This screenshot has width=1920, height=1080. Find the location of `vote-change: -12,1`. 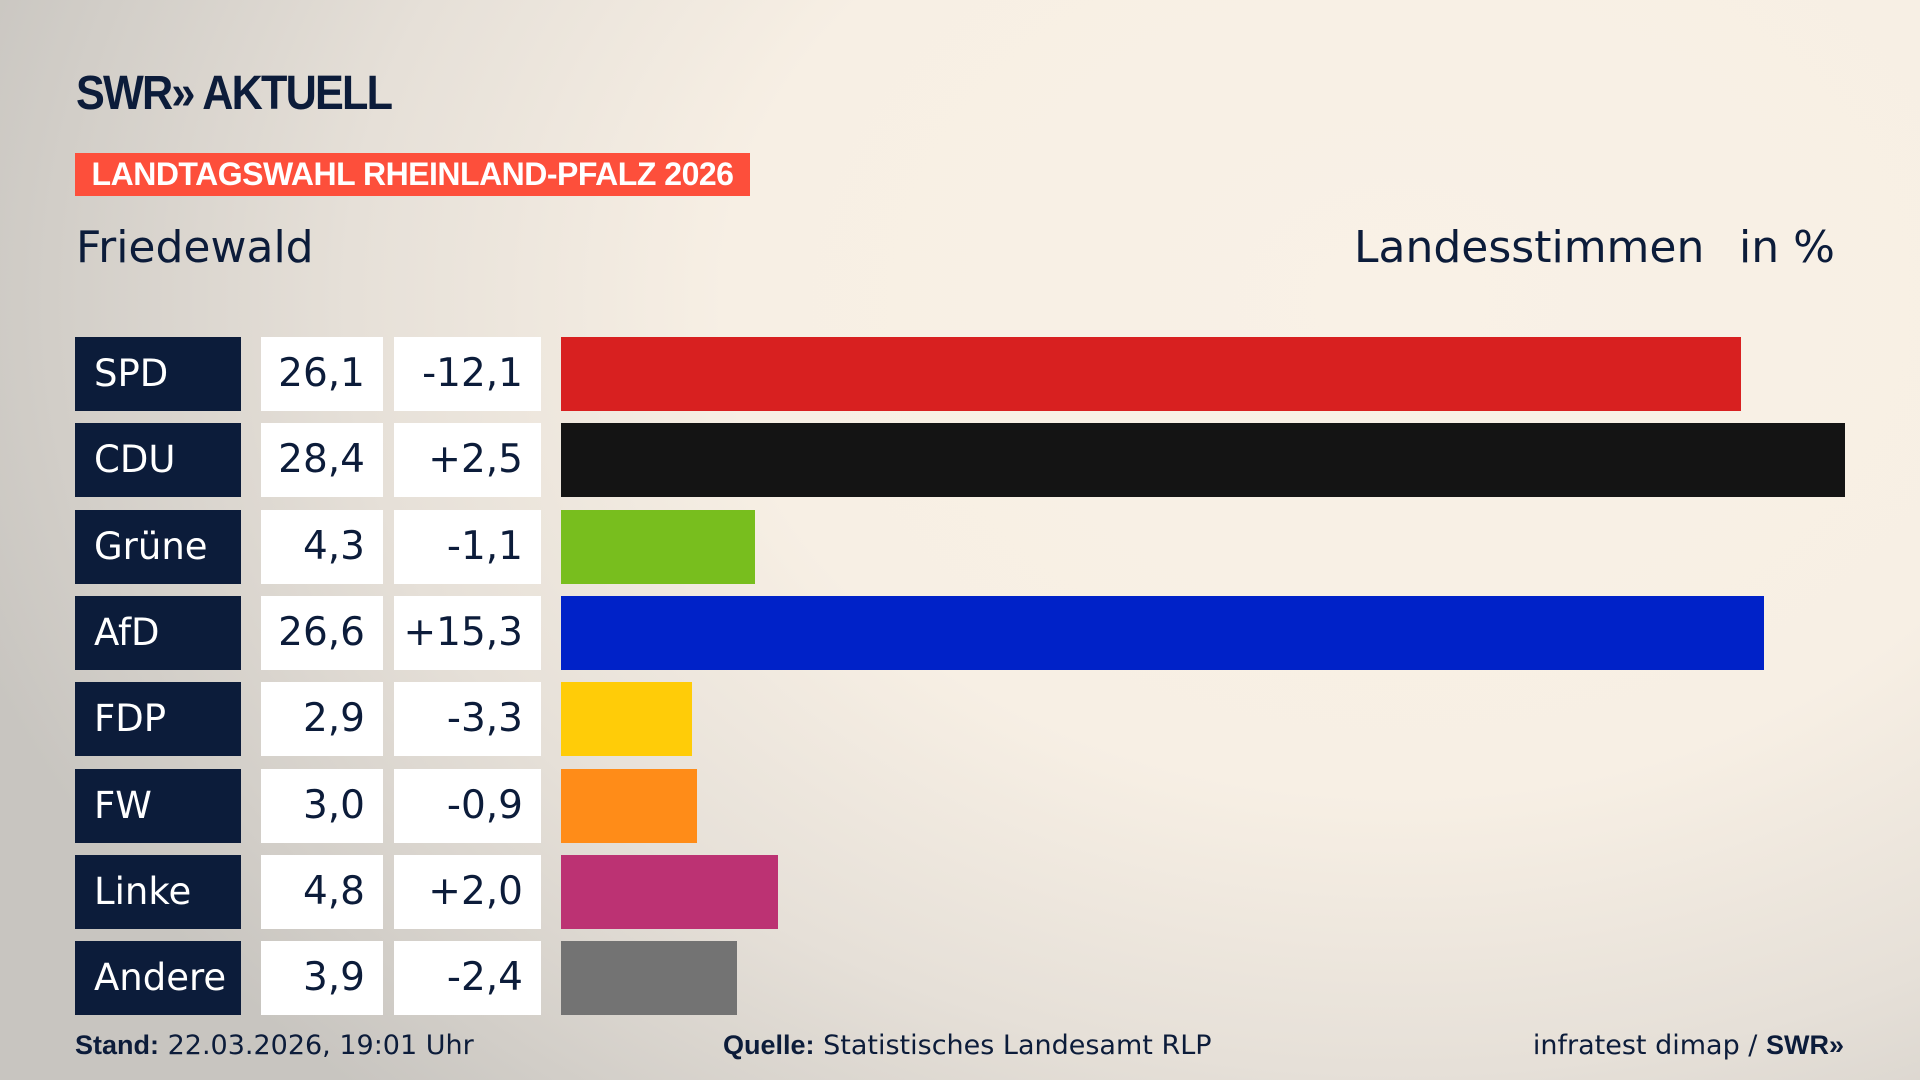

vote-change: -12,1 is located at coordinates (467, 374).